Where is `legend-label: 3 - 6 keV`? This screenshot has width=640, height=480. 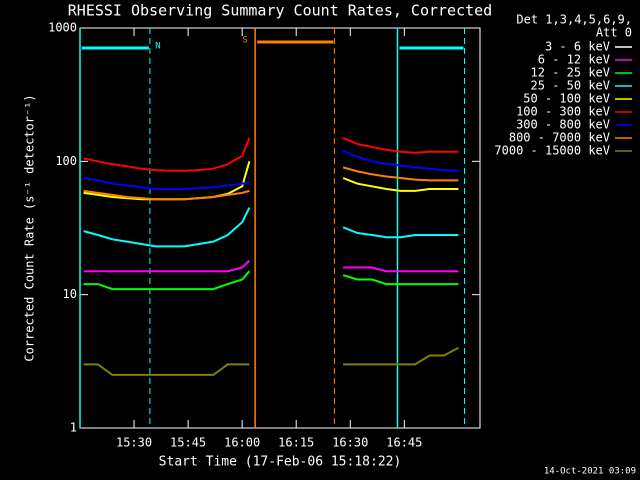 legend-label: 3 - 6 keV is located at coordinates (577, 47).